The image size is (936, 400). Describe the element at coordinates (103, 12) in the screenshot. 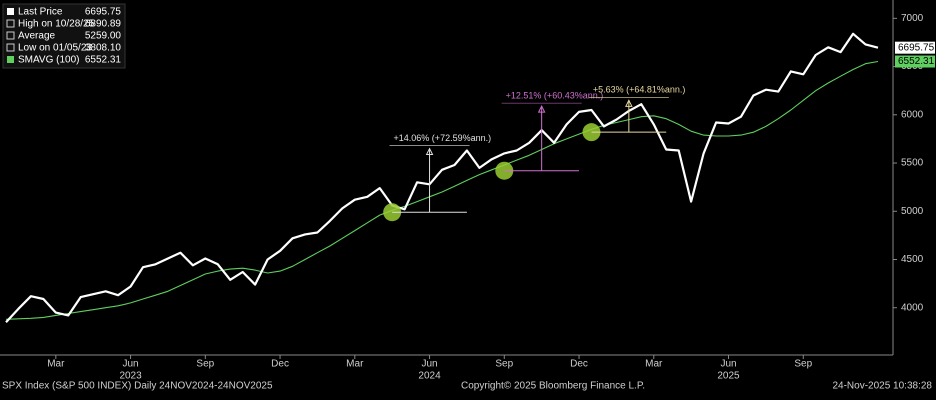

I see `legend-value: 6695.75` at that location.